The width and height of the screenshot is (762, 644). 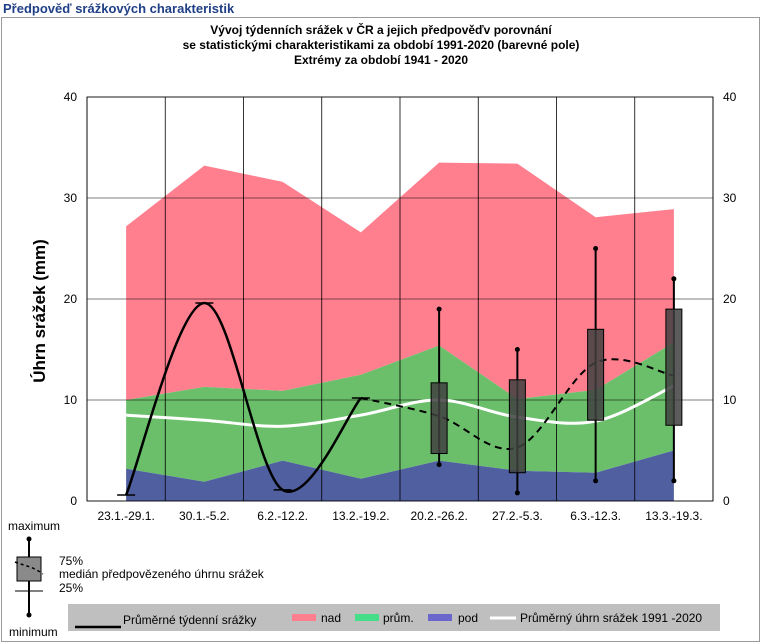 What do you see at coordinates (29, 615) in the screenshot?
I see `box-key-min-marker` at bounding box center [29, 615].